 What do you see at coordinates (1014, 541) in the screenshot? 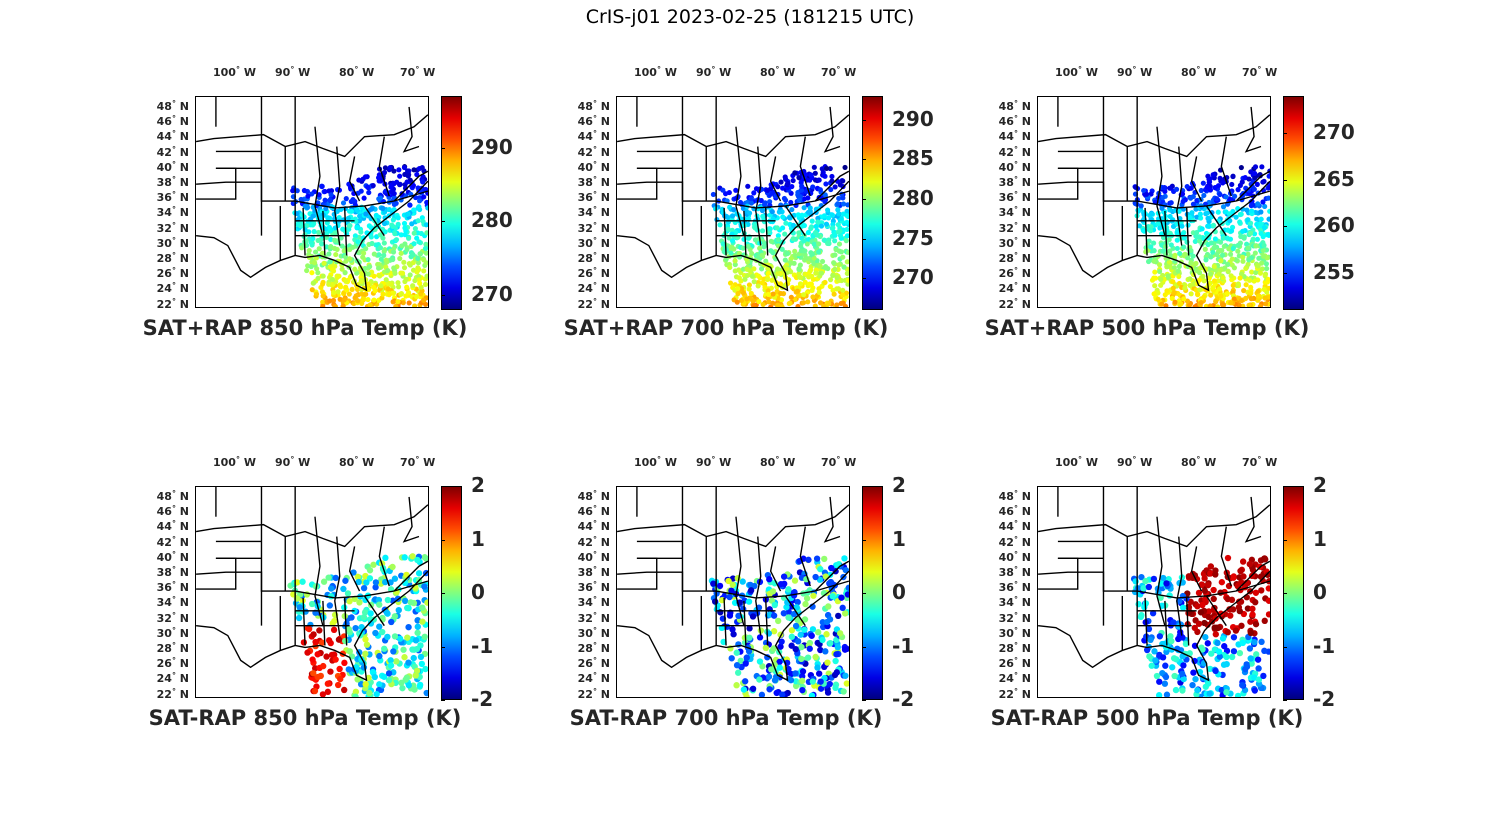
I see `lat-label: 42° N` at bounding box center [1014, 541].